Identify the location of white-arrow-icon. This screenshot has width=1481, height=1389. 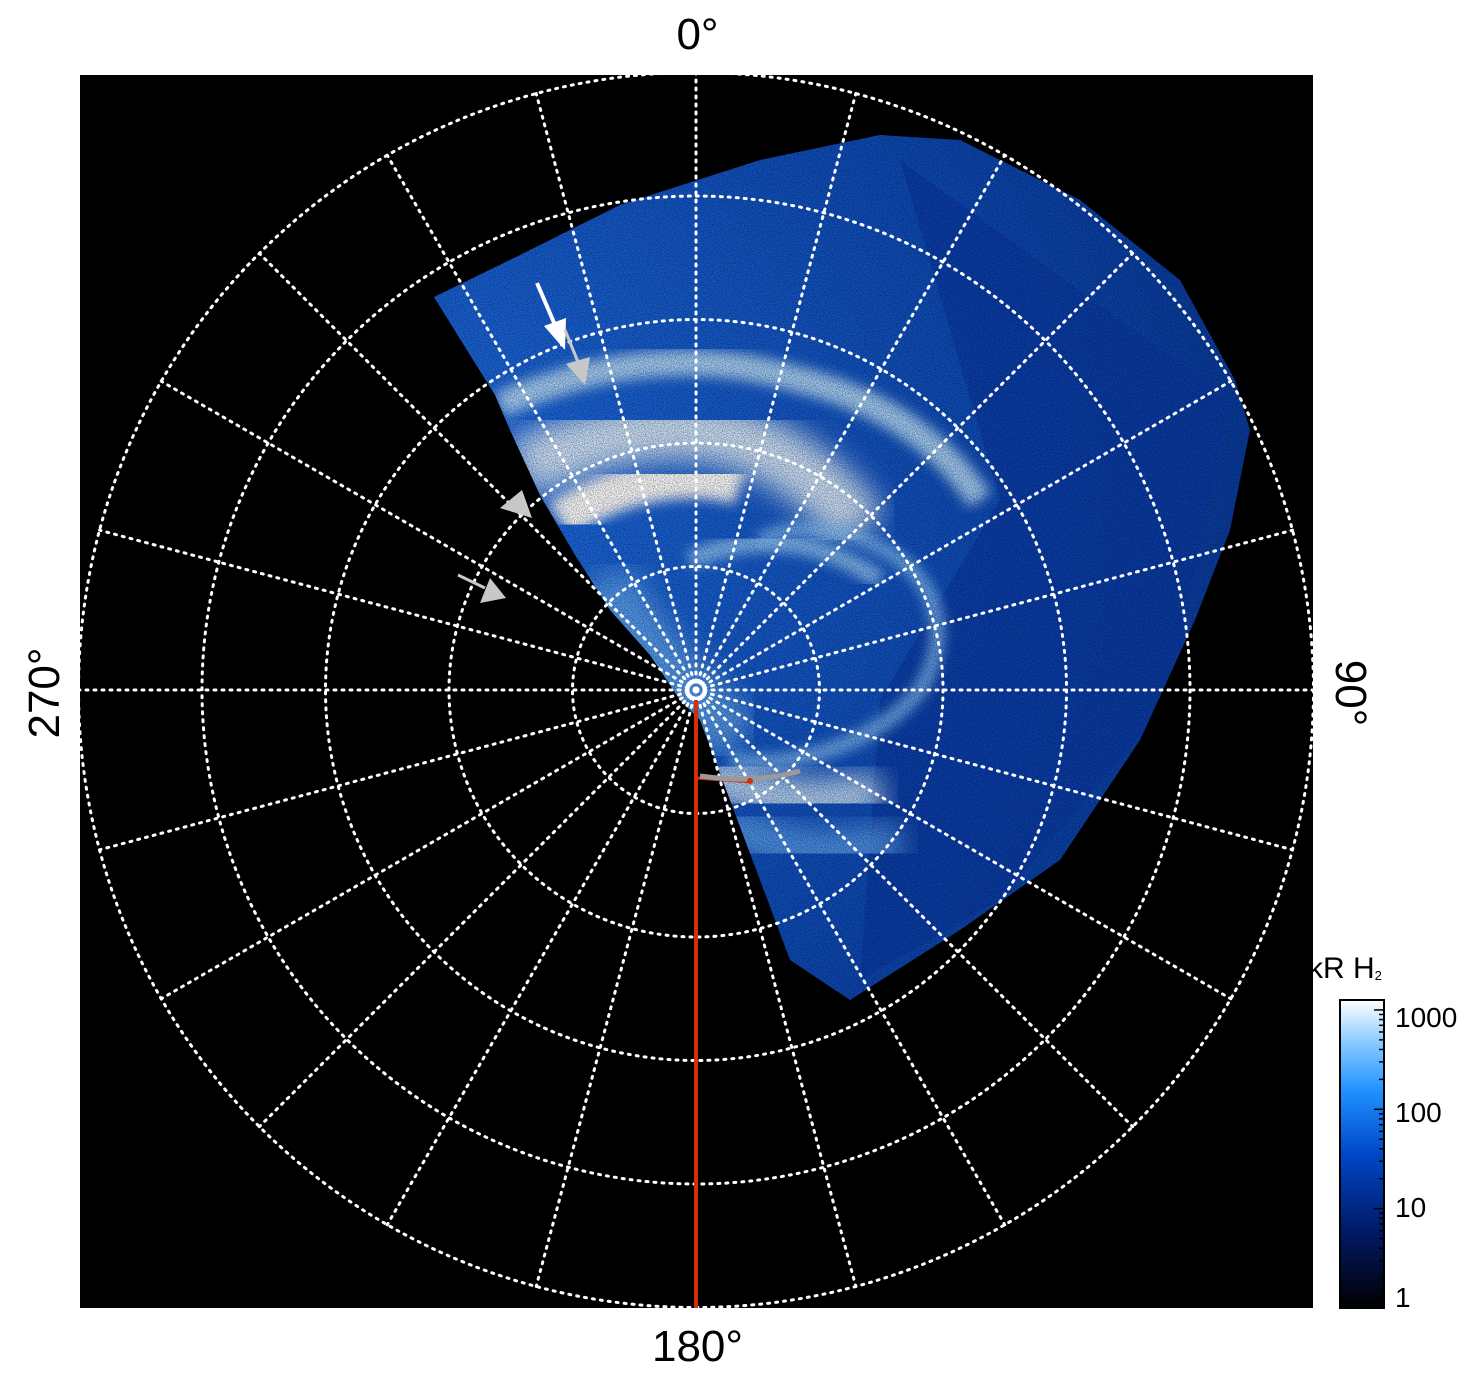
(550, 316).